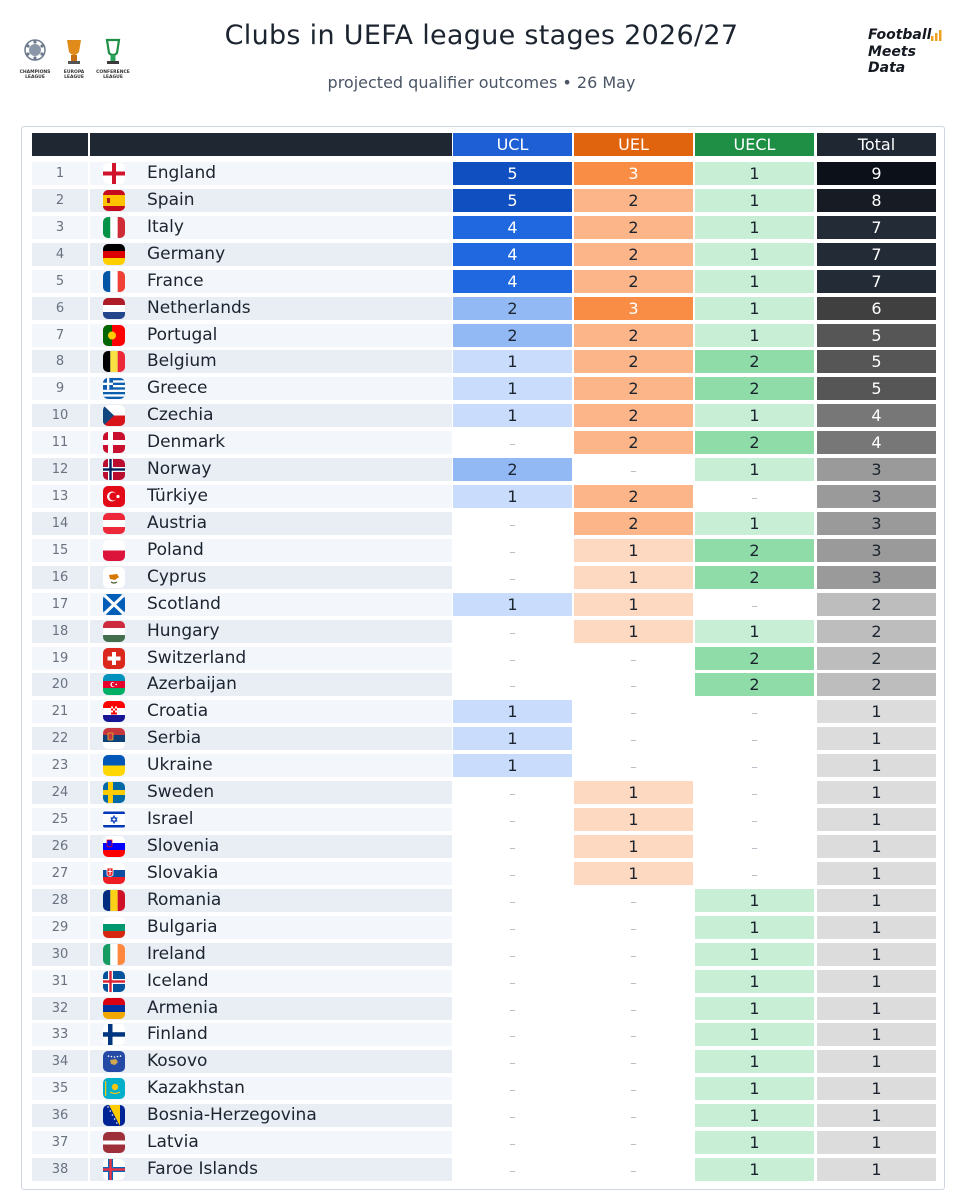 The height and width of the screenshot is (1200, 963). I want to click on table-row: 33 Finland – – 1 1, so click(484, 1035).